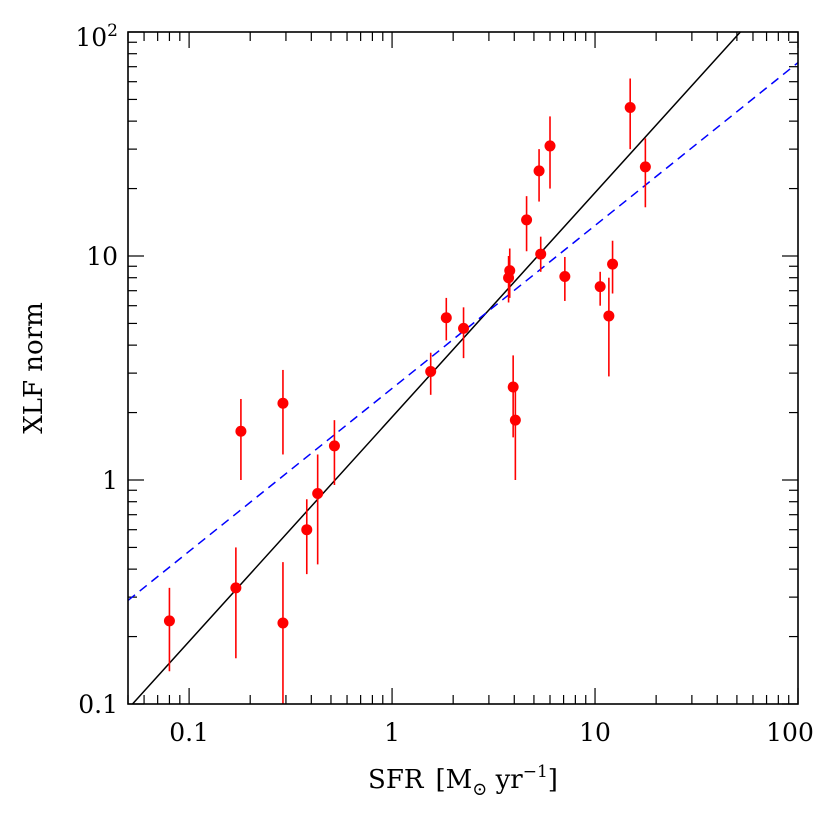 Image resolution: width=830 pixels, height=830 pixels. Describe the element at coordinates (98, 704) in the screenshot. I see `y-tick-label: 0.1` at that location.